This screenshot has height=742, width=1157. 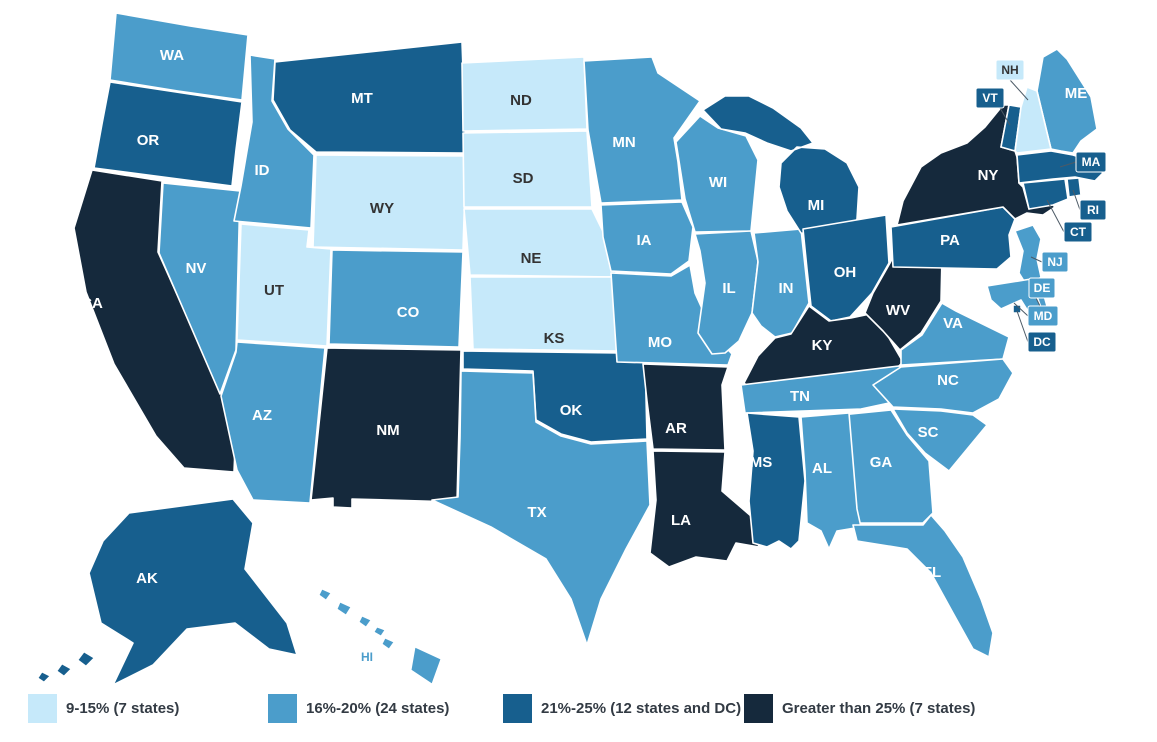 I want to click on legend-item-1: 9-15% (7 states), so click(x=103, y=708).